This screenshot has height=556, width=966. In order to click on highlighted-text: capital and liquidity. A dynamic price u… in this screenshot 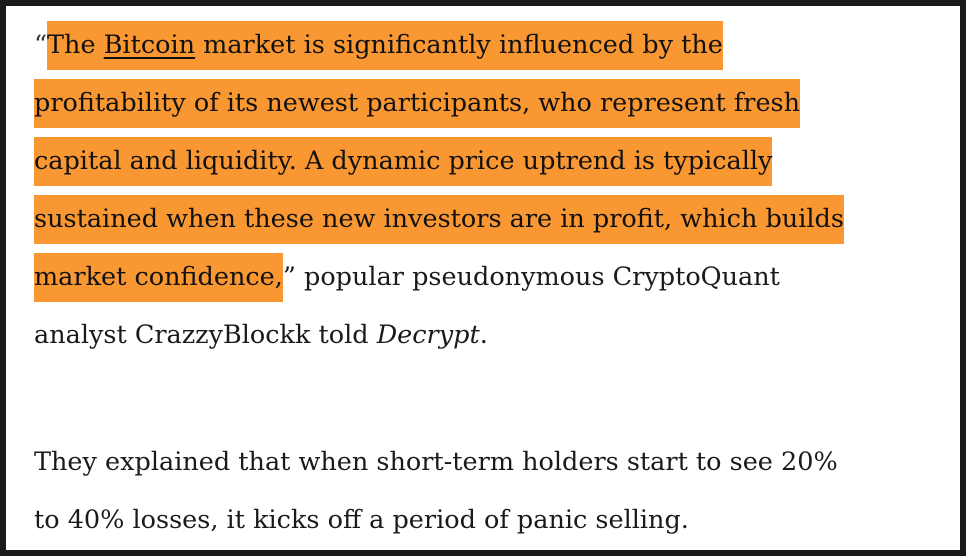, I will do `click(403, 161)`.